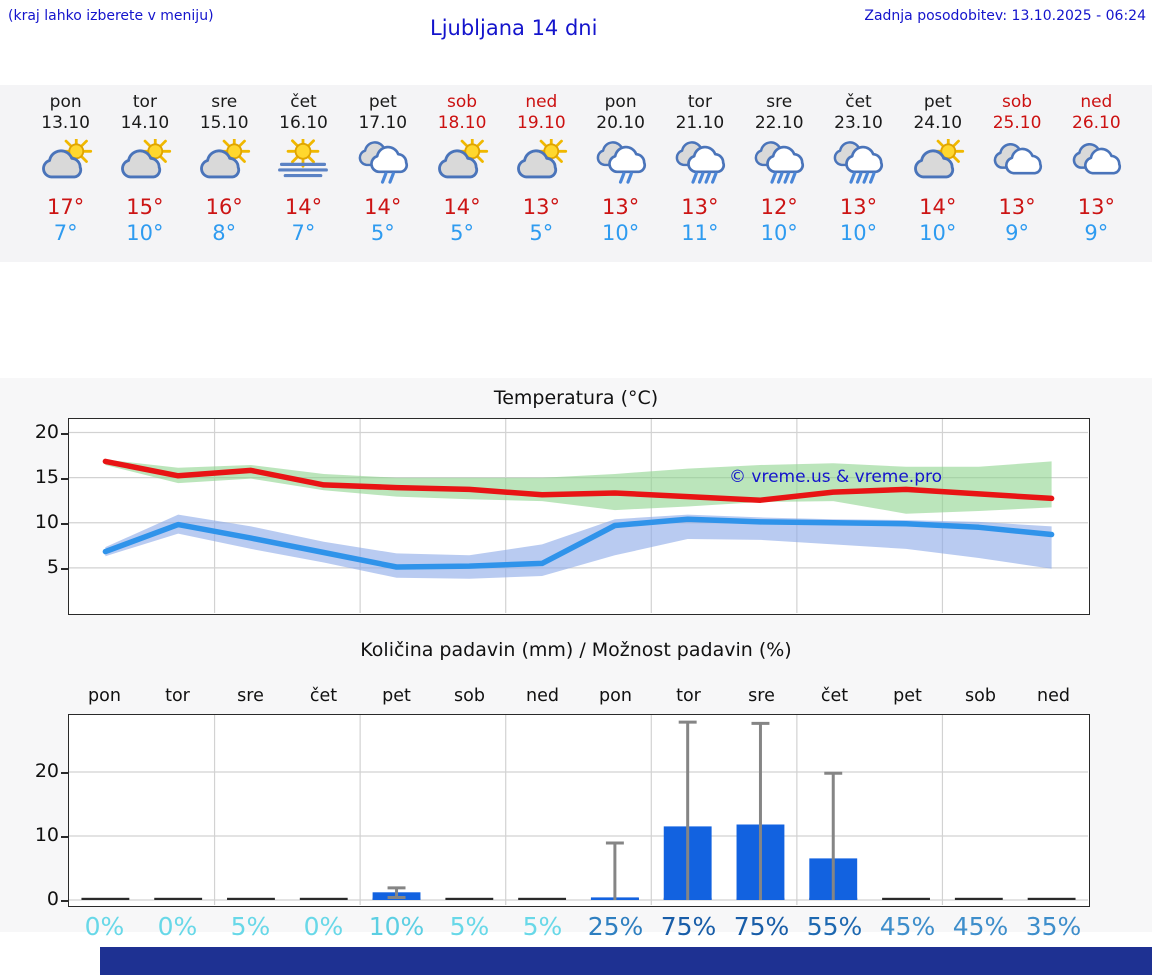 The height and width of the screenshot is (975, 1152). I want to click on forecast-day: sre 22.10 12° 10°, so click(779, 174).